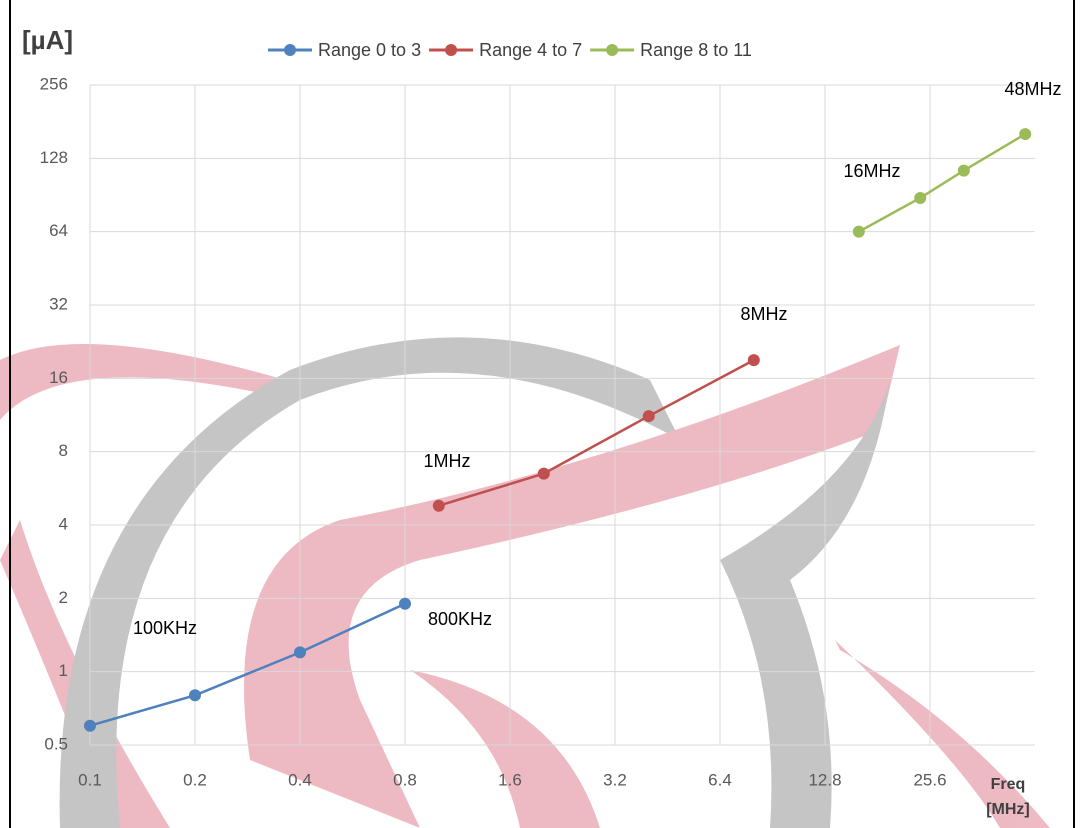 The width and height of the screenshot is (1084, 828). Describe the element at coordinates (54, 157) in the screenshot. I see `y-tick-label: 128` at that location.